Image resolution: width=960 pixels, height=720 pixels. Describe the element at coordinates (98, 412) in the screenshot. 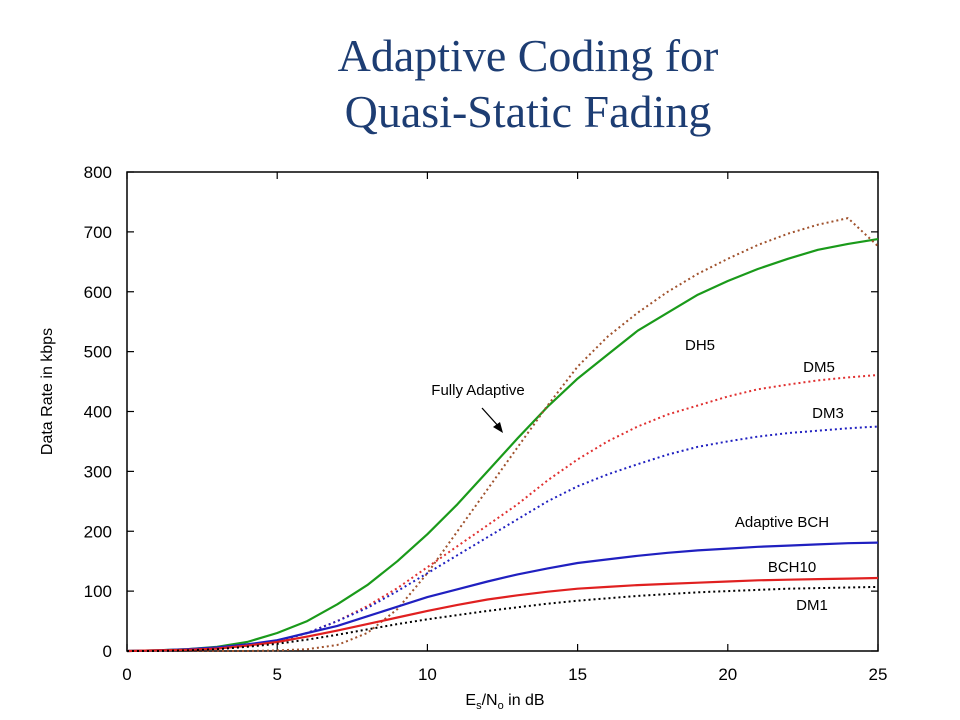

I see `y-tick-label: 400` at that location.